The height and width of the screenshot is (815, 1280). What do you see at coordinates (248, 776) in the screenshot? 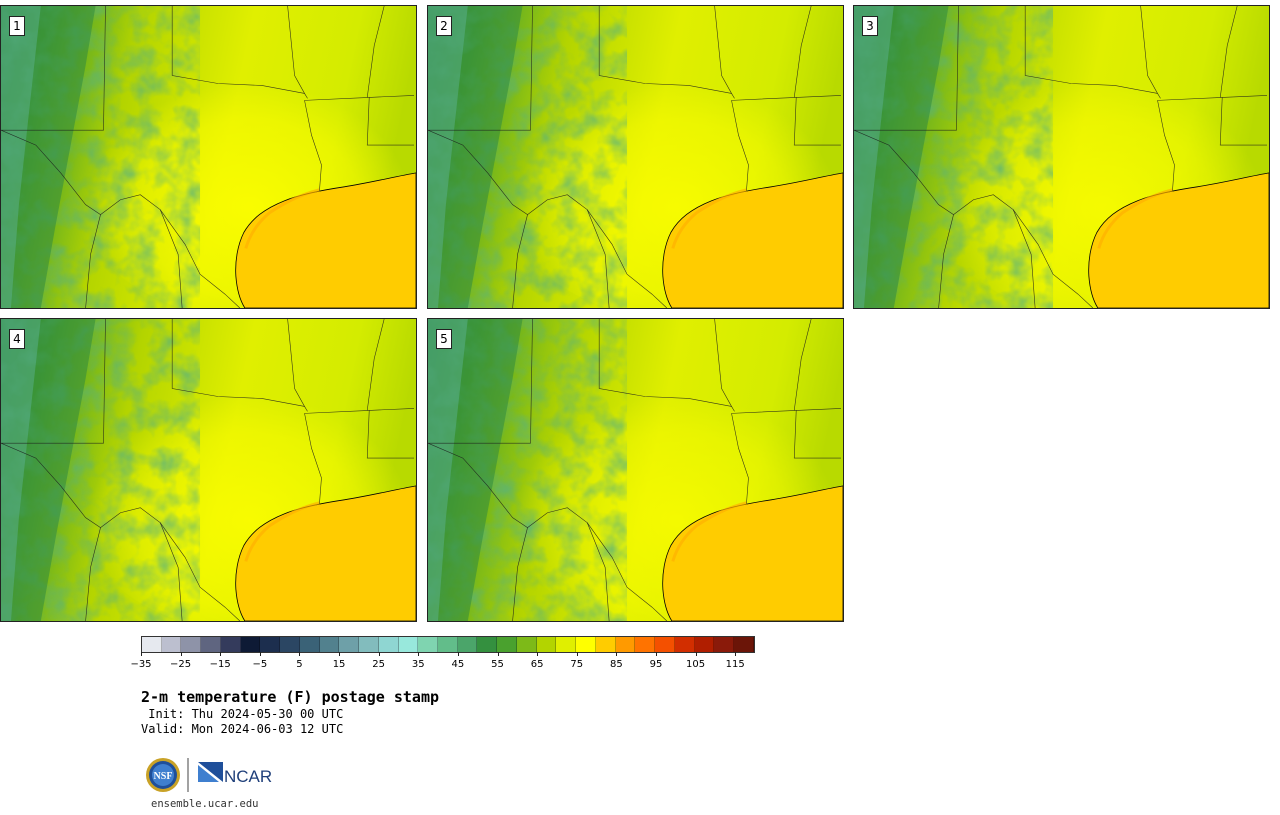
I see `ncar-logo-text: NCAR` at bounding box center [248, 776].